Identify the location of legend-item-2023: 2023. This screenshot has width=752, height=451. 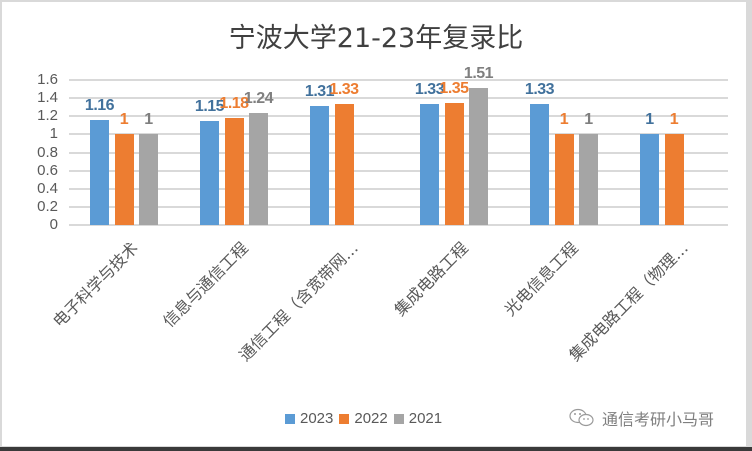
(309, 418).